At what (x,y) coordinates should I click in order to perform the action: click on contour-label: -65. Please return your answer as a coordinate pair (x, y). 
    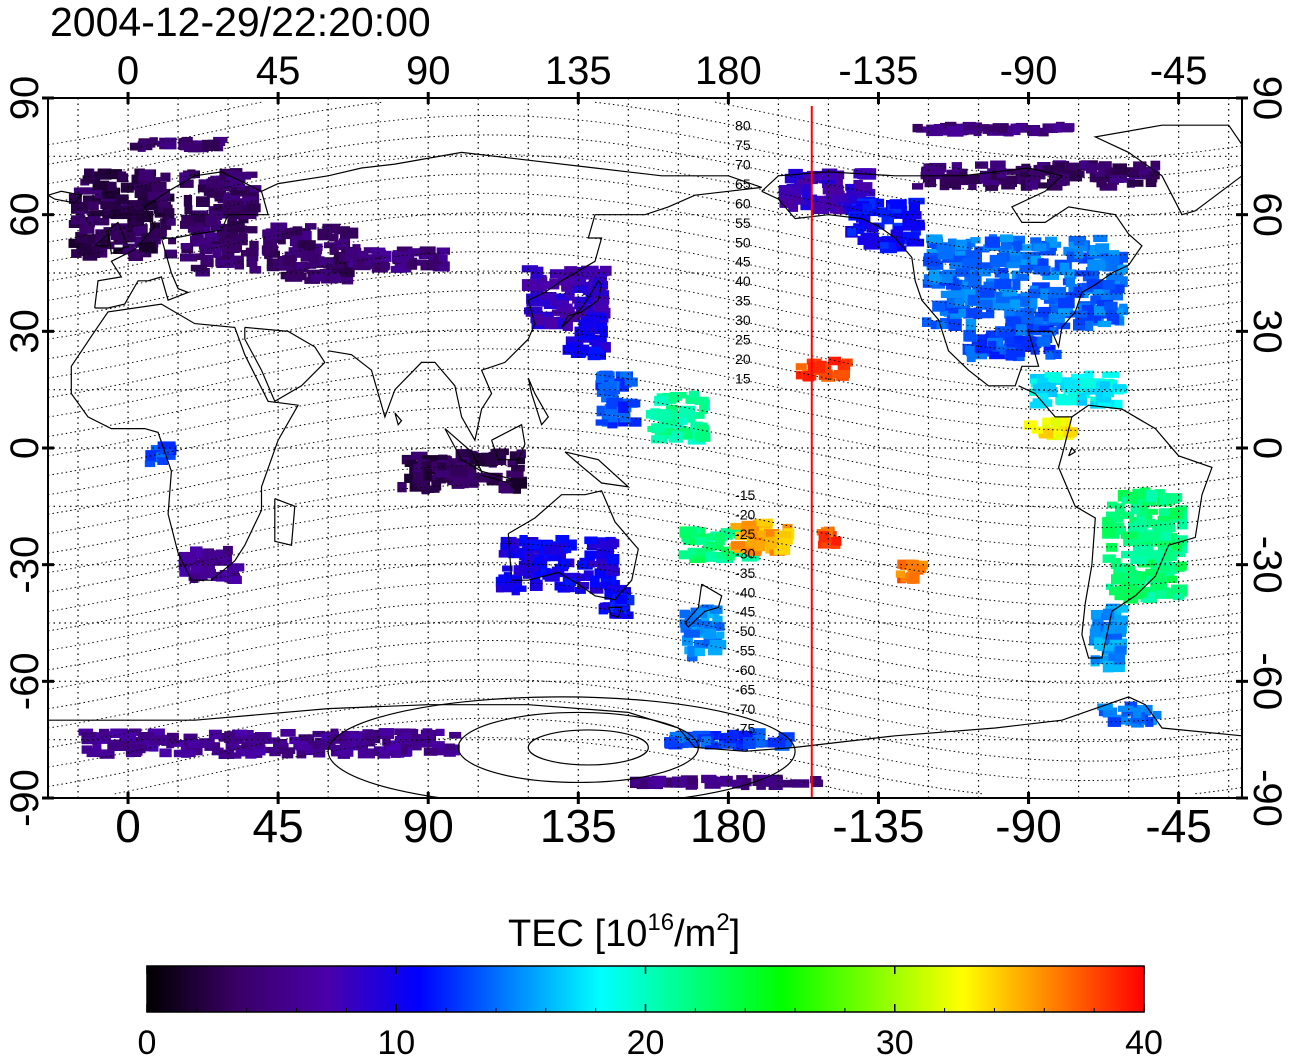
    Looking at the image, I should click on (745, 690).